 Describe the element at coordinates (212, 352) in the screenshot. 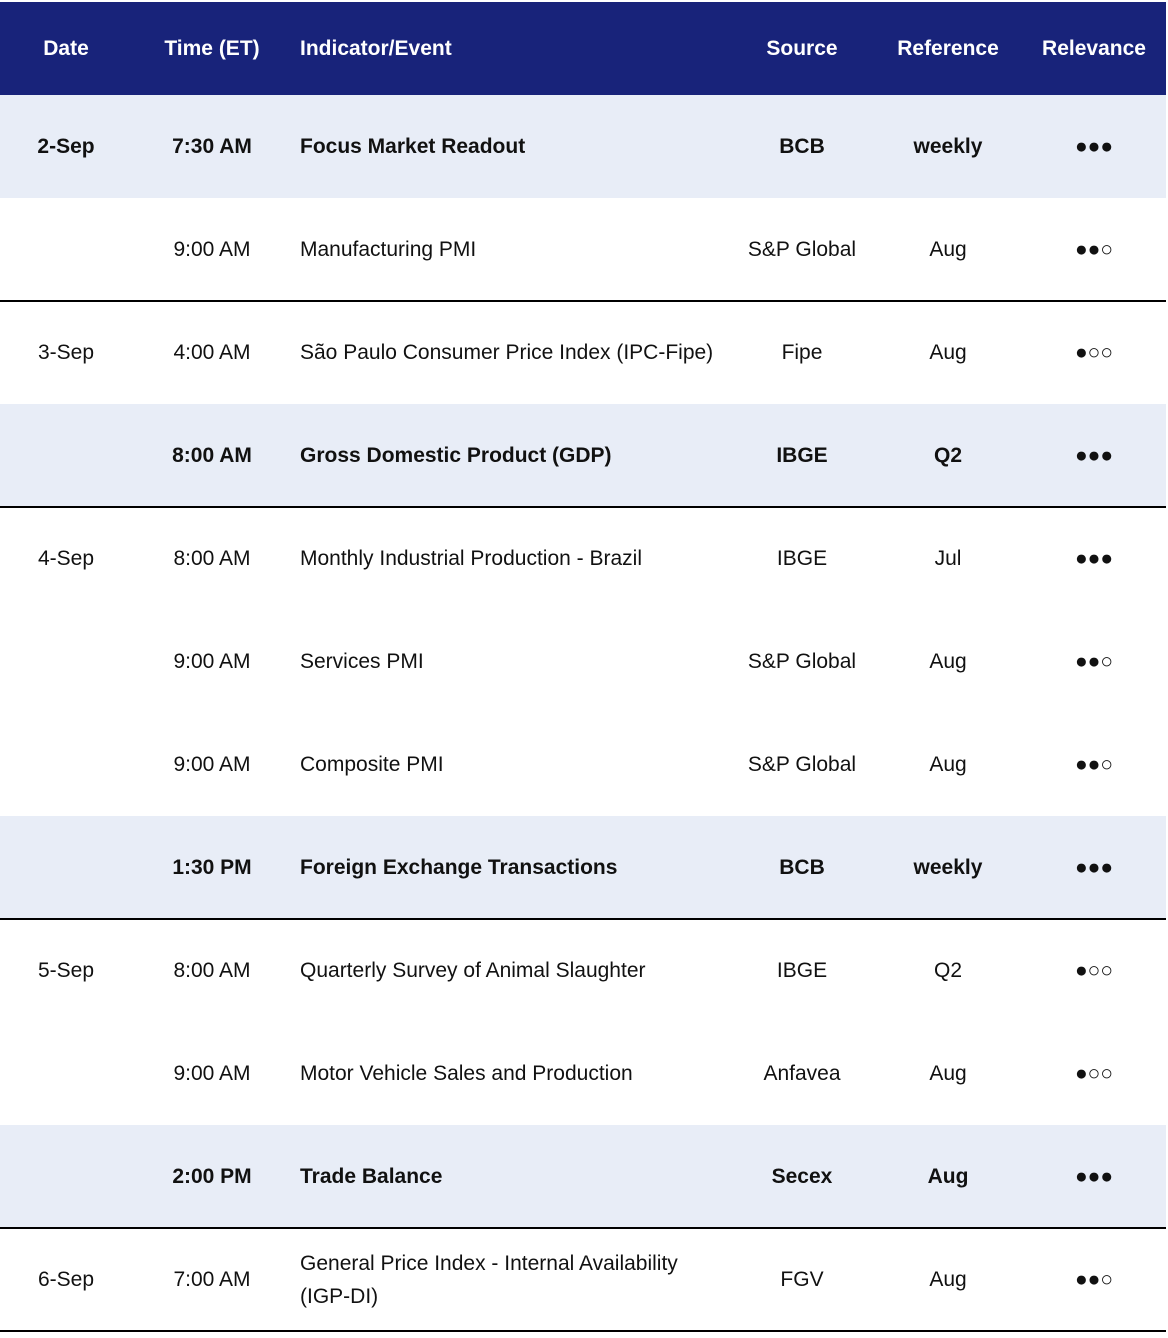

I see `time-cell: 4:00 AM` at that location.